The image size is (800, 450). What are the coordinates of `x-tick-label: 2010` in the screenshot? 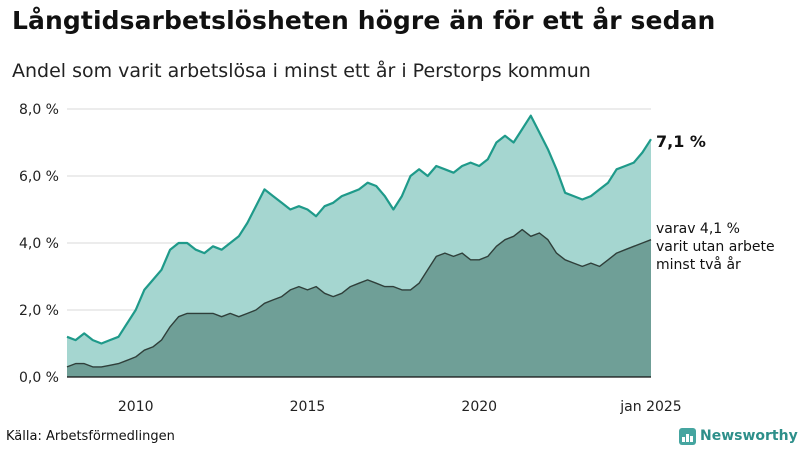 It's located at (136, 407).